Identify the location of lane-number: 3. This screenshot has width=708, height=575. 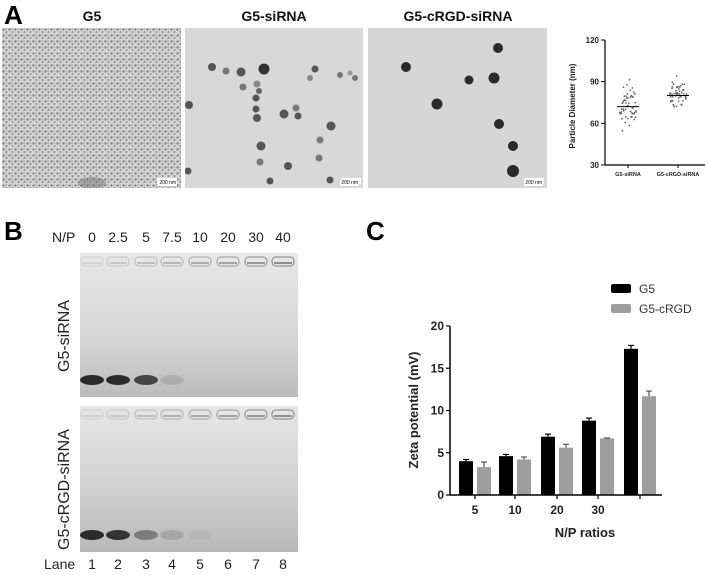
(146, 564).